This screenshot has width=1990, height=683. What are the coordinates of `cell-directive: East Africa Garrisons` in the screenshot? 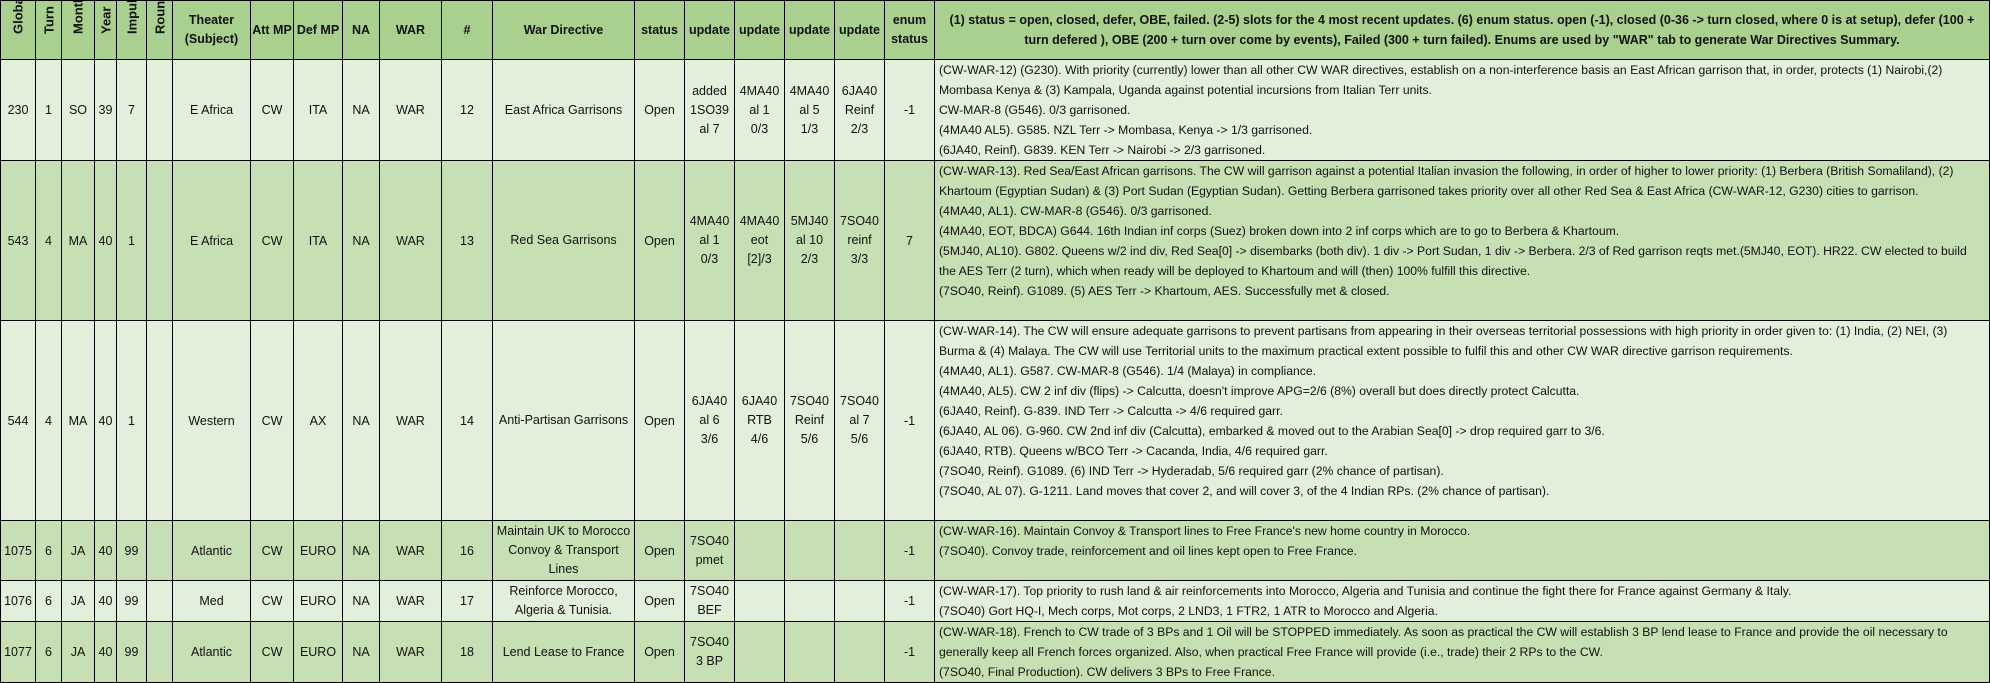 It's located at (563, 110).